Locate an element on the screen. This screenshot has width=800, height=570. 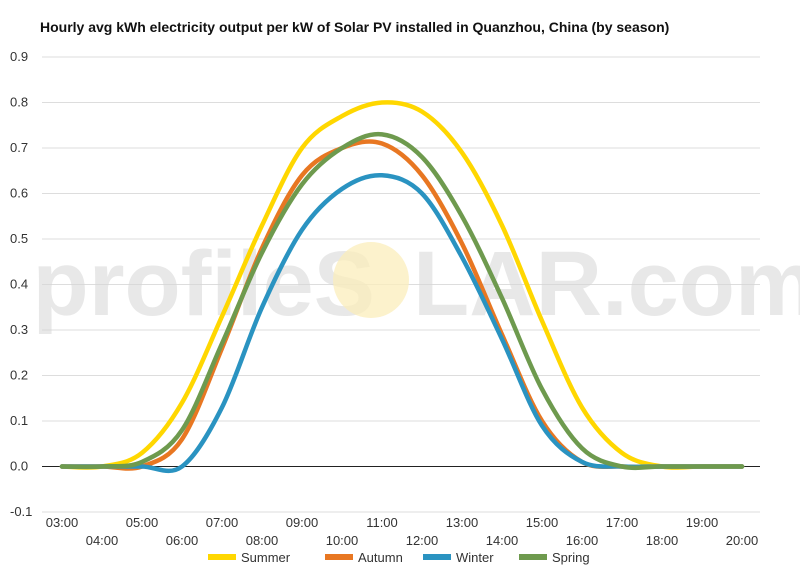
x-tick-label: 18:00 is located at coordinates (662, 540).